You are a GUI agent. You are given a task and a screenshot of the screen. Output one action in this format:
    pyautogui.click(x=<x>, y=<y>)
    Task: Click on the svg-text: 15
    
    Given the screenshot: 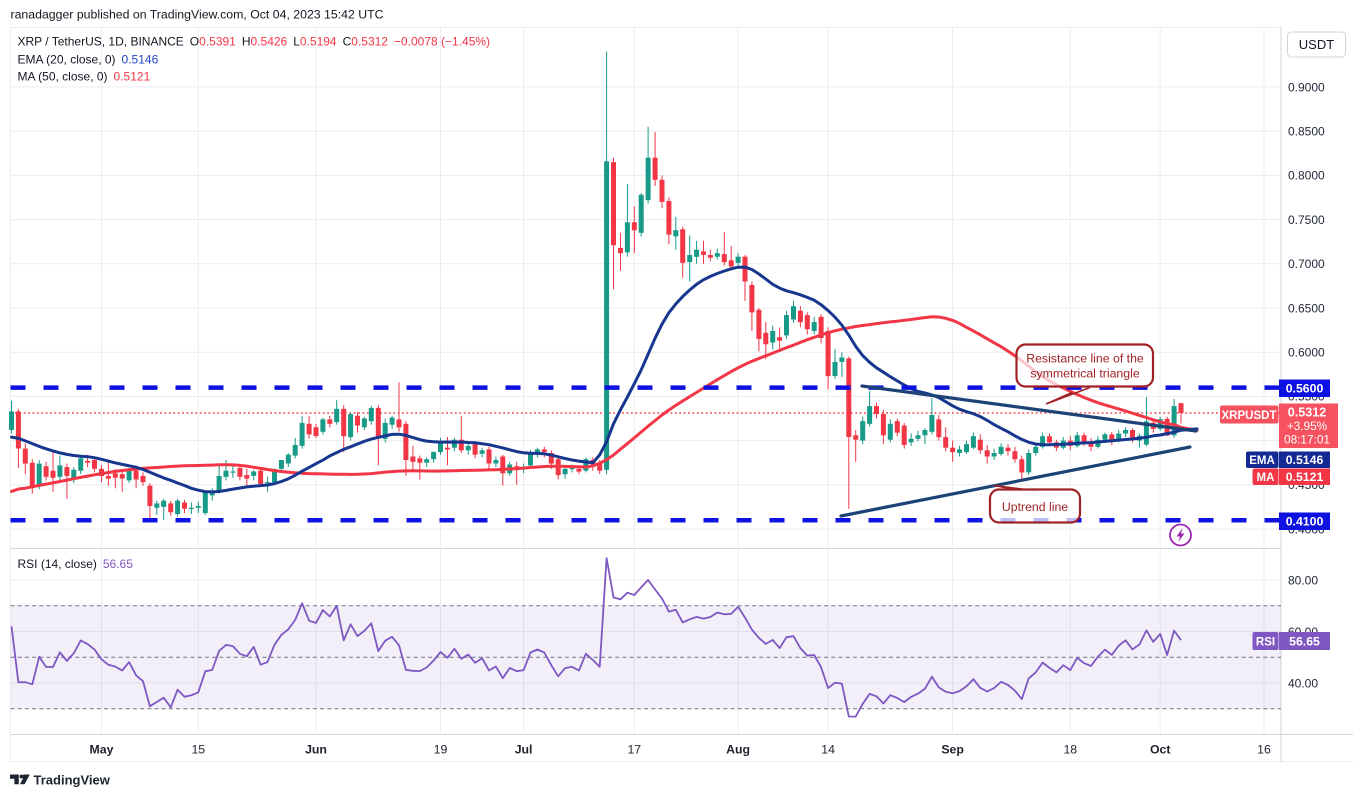 What is the action you would take?
    pyautogui.click(x=198, y=750)
    